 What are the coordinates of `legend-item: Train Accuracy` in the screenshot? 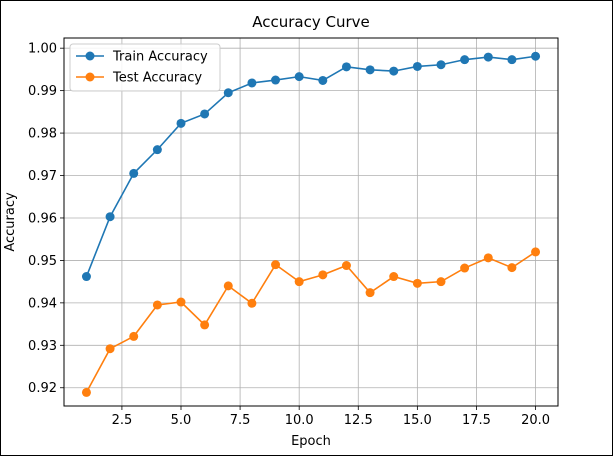 It's located at (142, 57).